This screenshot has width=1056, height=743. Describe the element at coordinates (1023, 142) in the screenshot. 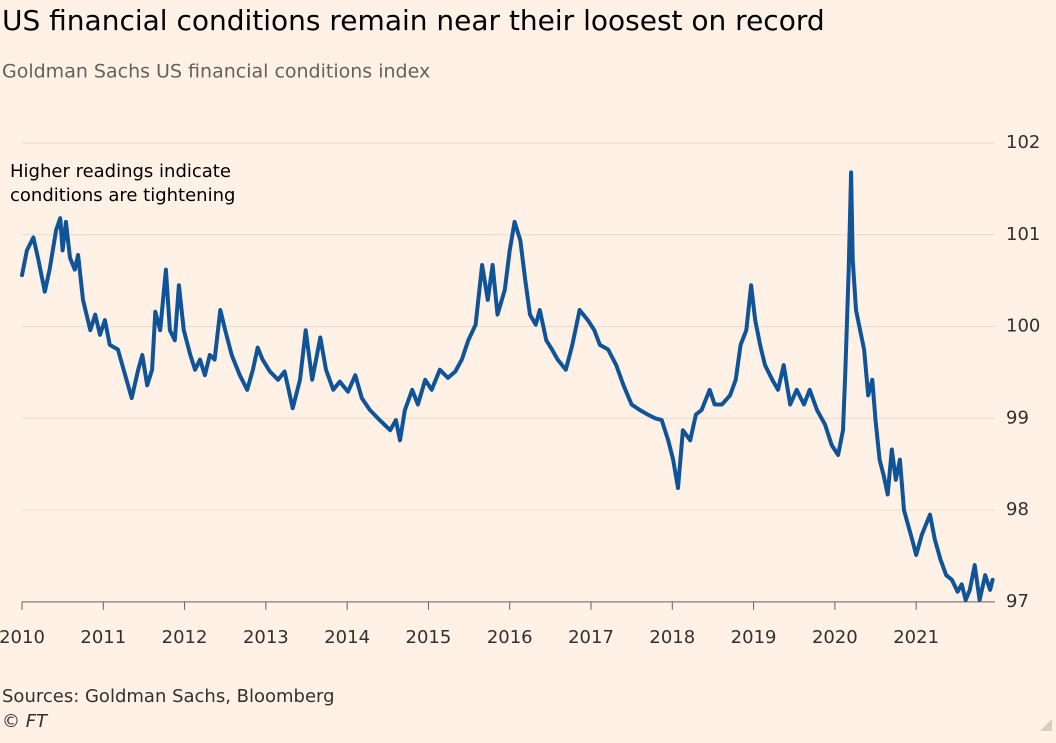

I see `y-tick-label: 102` at that location.